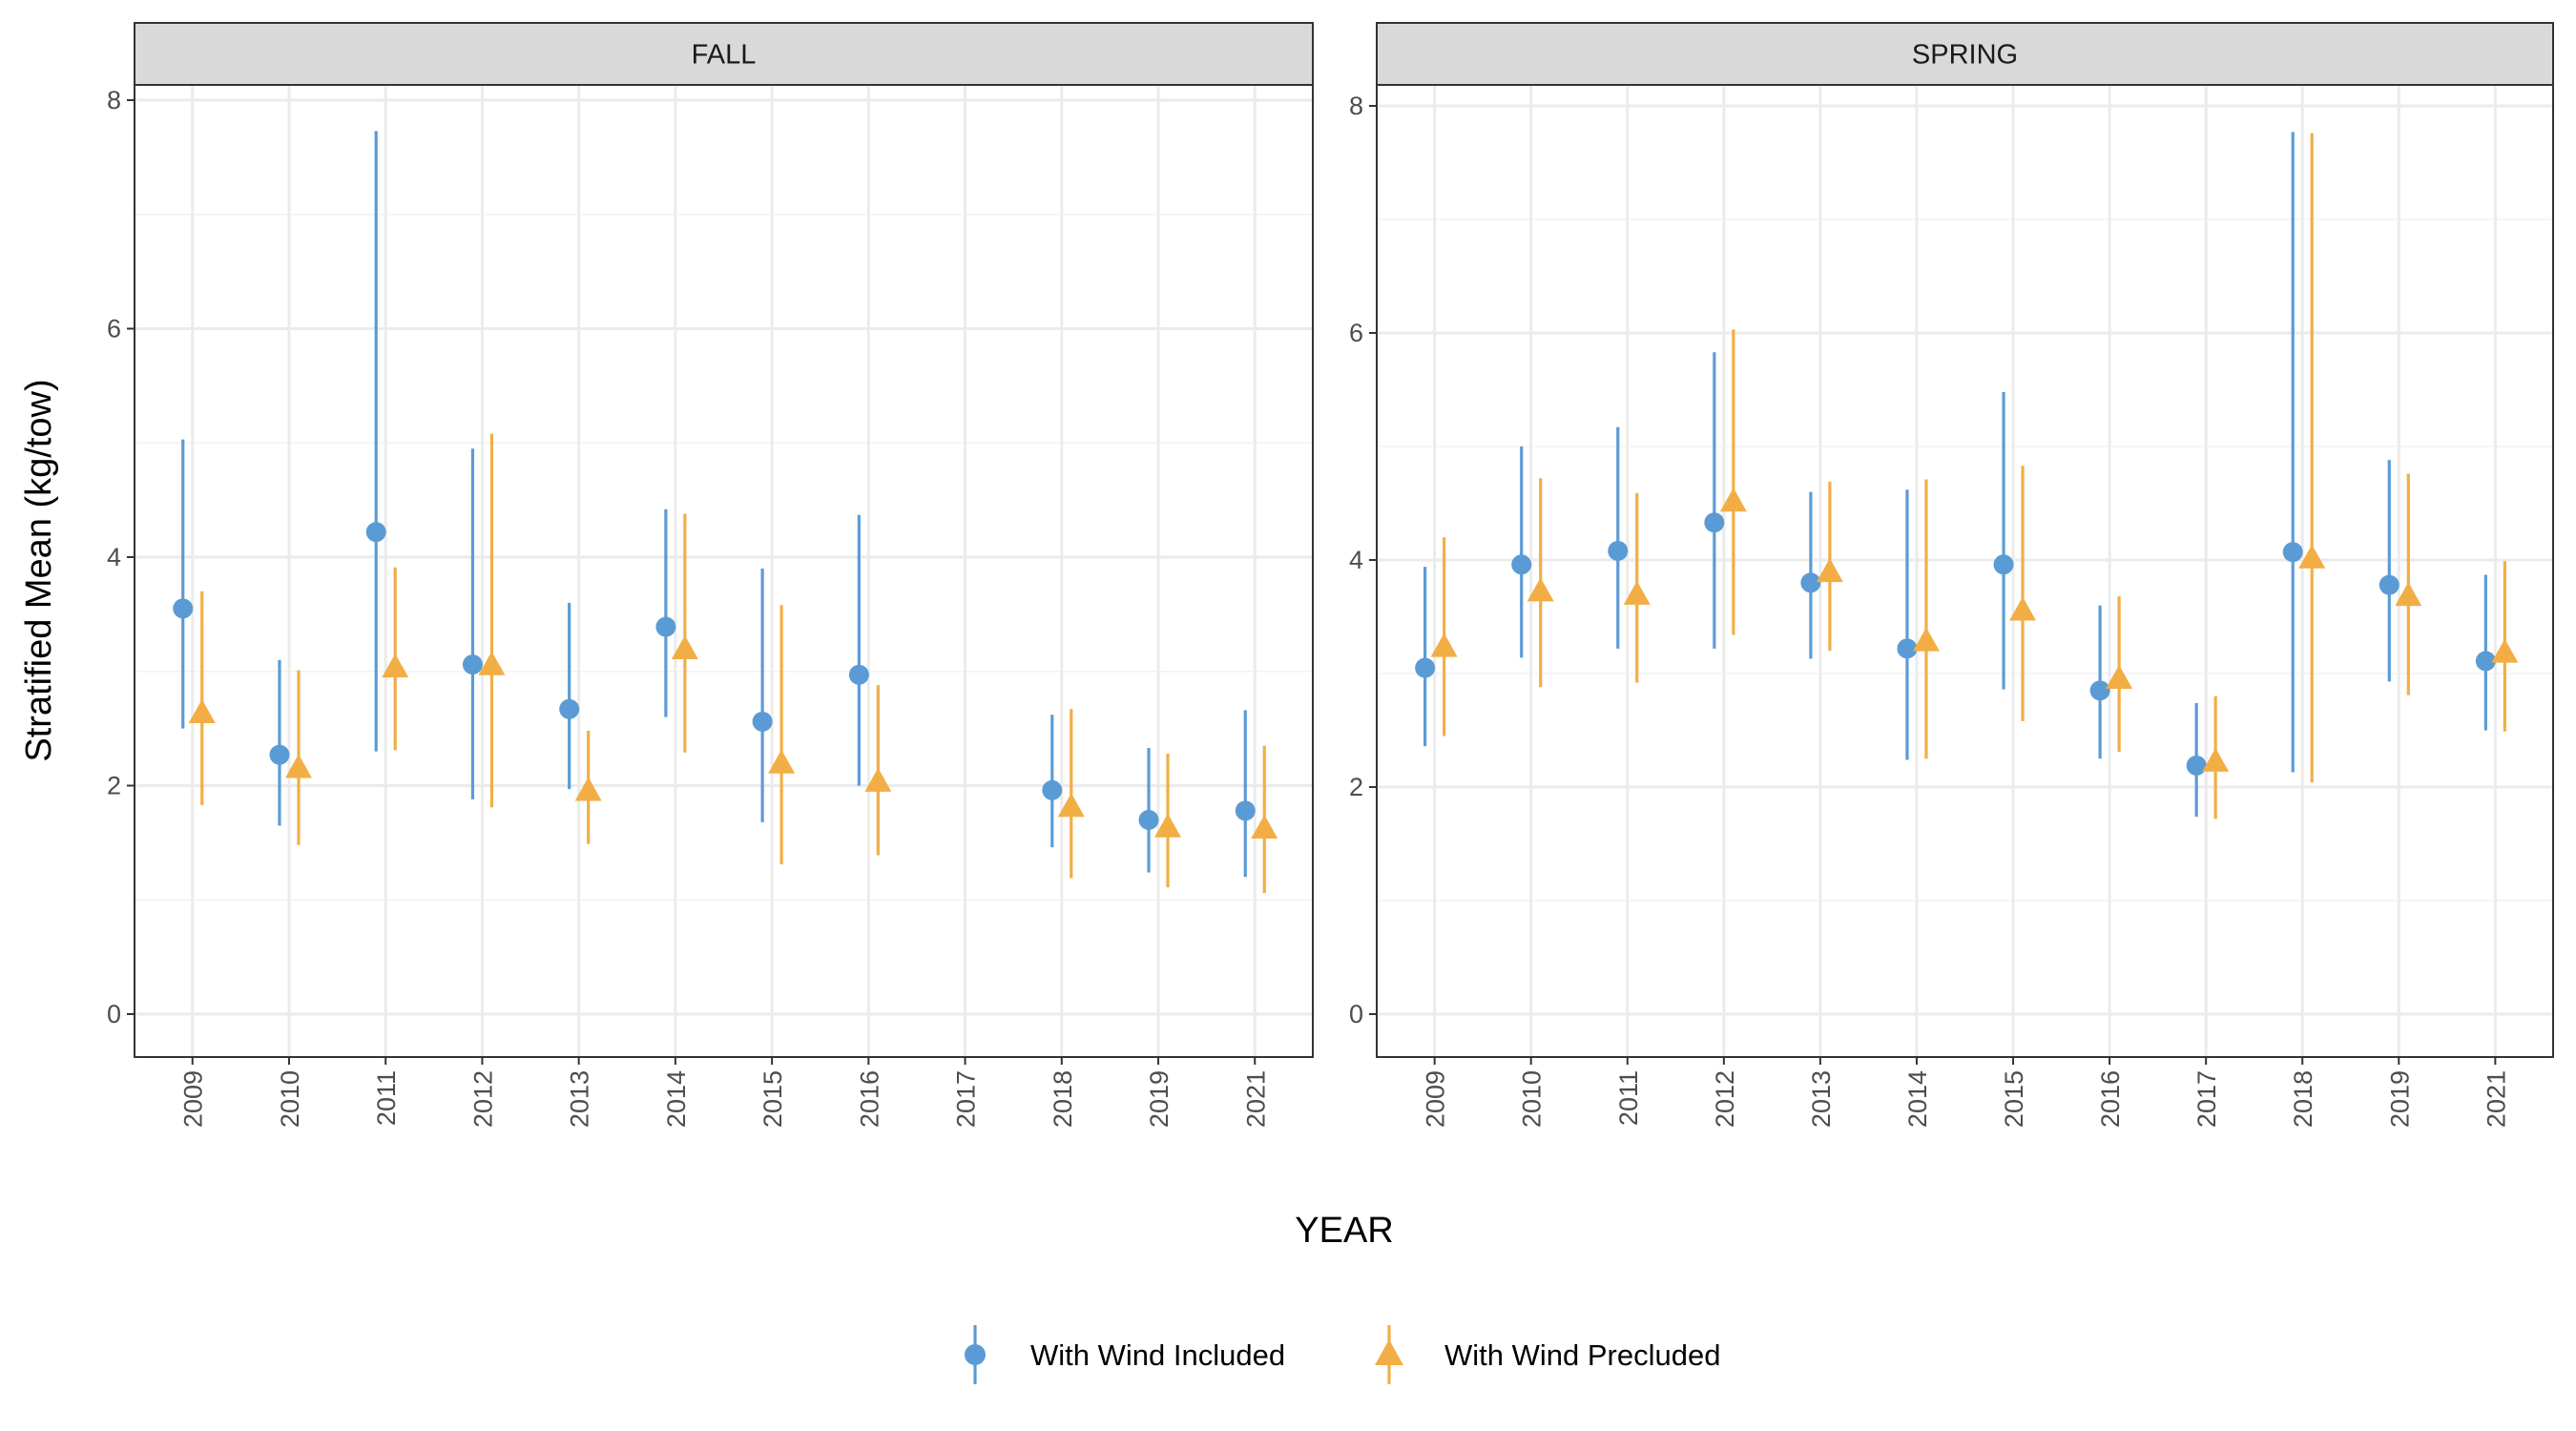 The height and width of the screenshot is (1431, 2576). Describe the element at coordinates (975, 1354) in the screenshot. I see `legend-key-circle` at that location.